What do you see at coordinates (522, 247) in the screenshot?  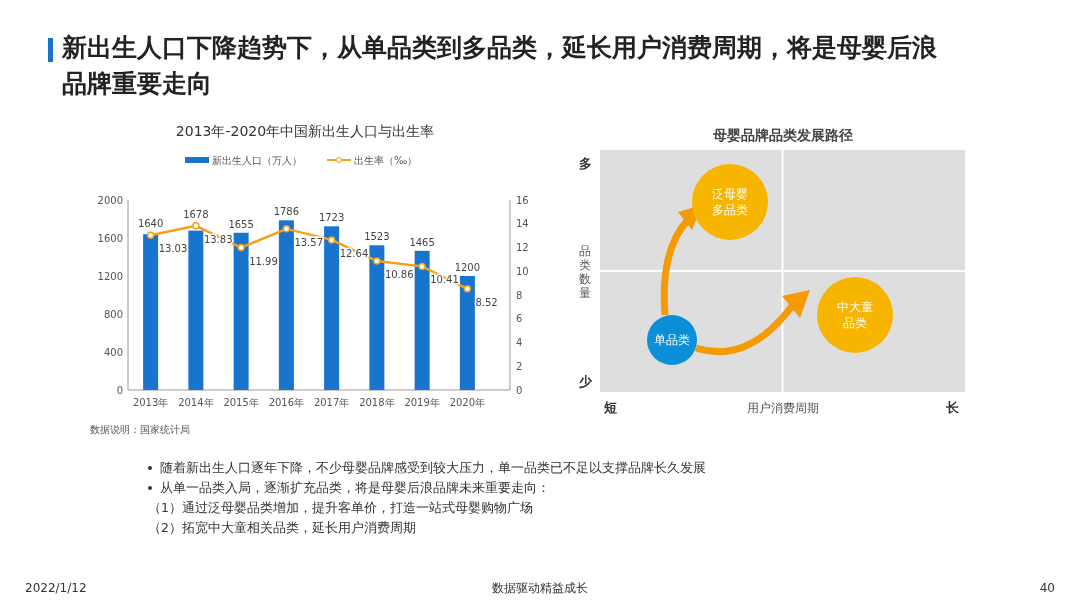 I see `y2-tick-label: 12` at bounding box center [522, 247].